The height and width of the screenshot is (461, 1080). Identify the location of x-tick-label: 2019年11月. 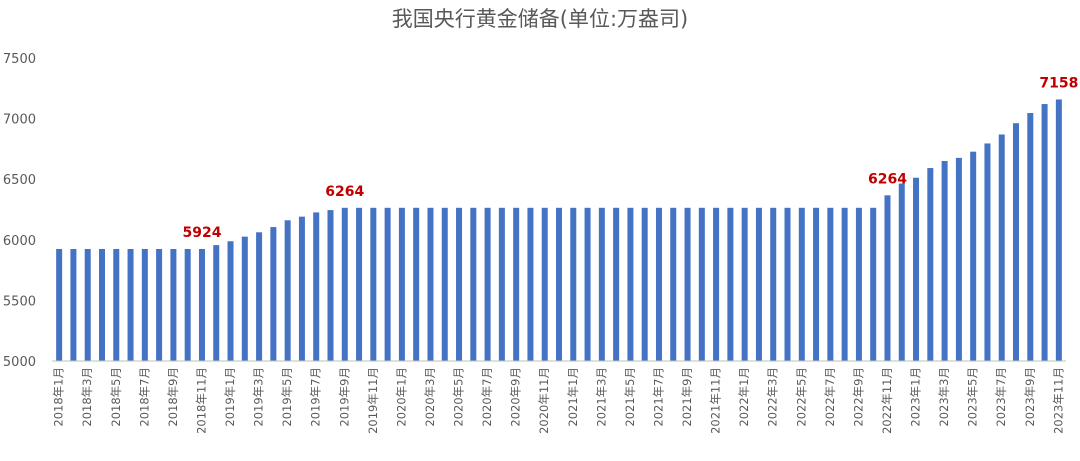
(373, 400).